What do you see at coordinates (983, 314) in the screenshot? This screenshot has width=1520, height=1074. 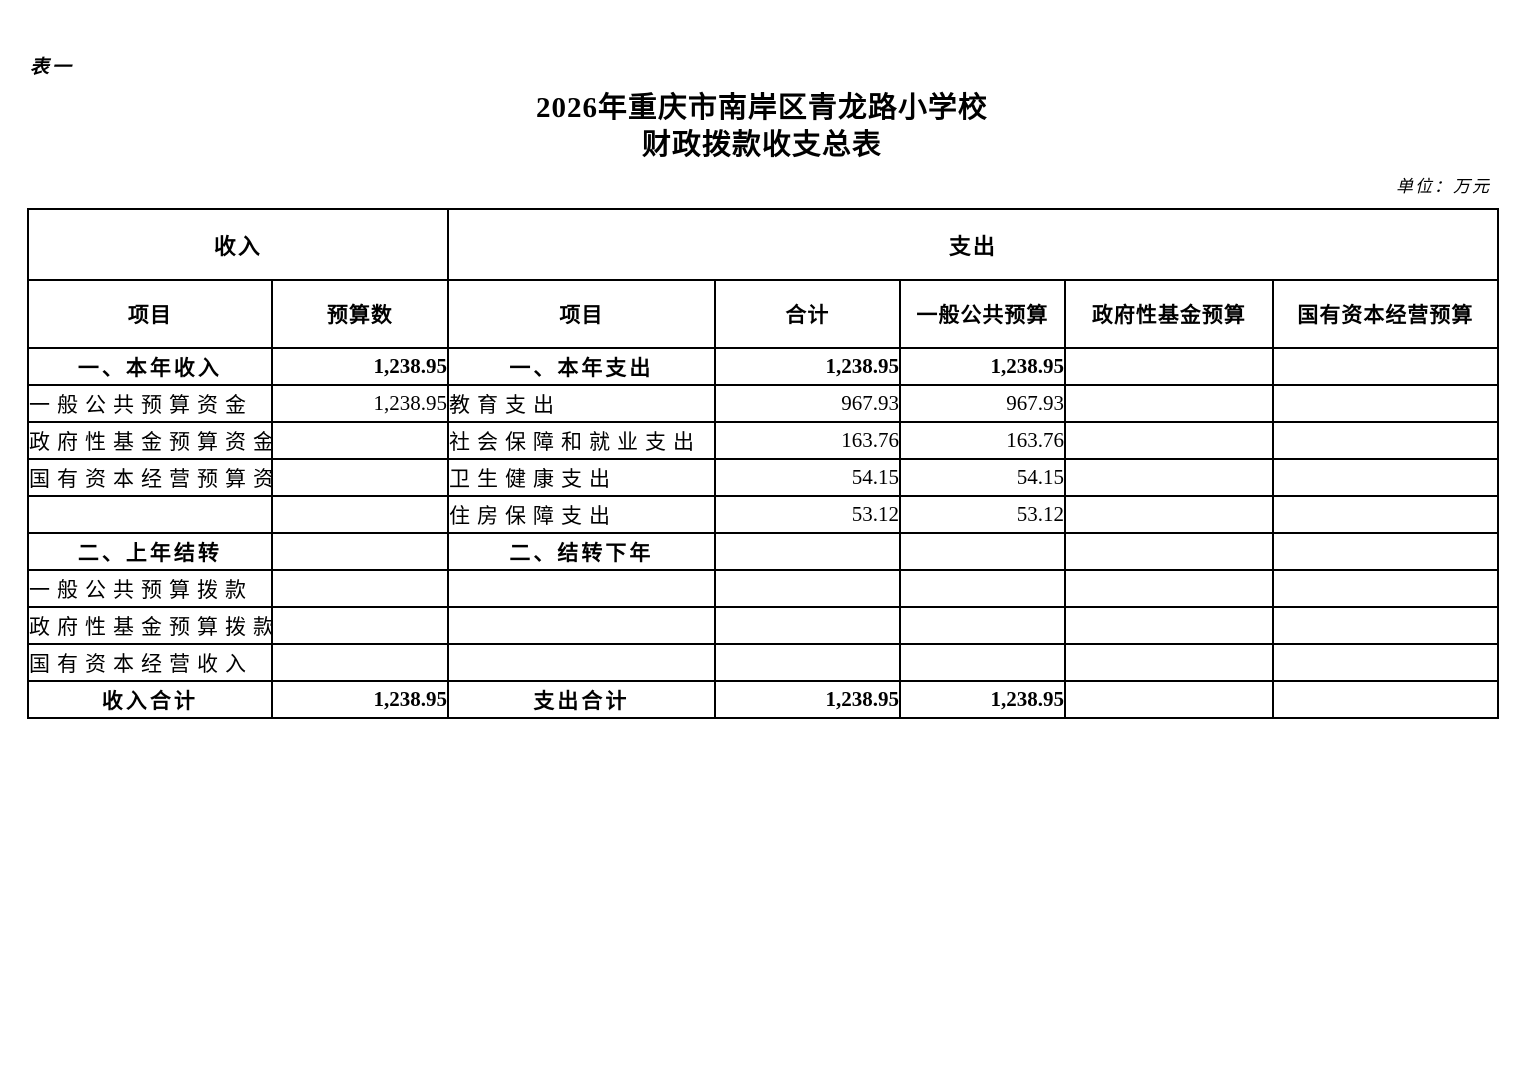 I see `general-public-budget-header: 一般公共预算` at bounding box center [983, 314].